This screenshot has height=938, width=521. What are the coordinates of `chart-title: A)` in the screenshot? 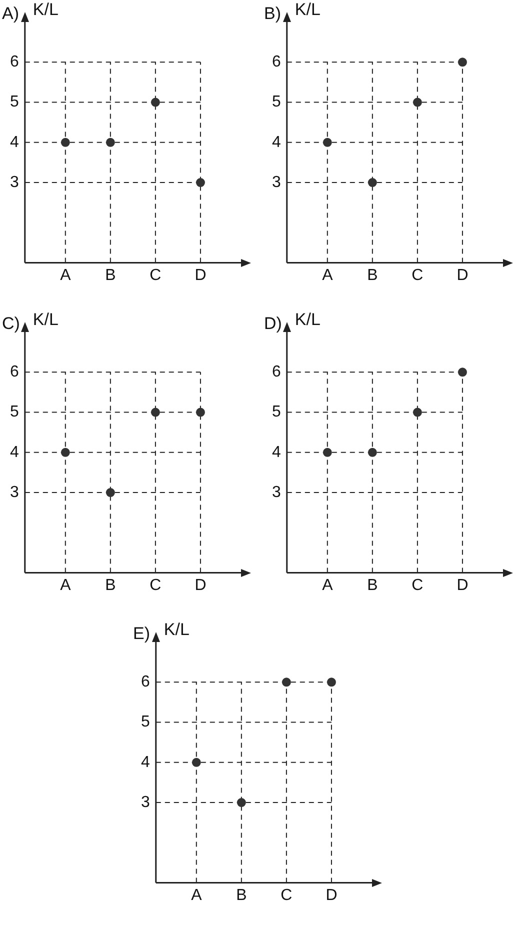 It's located at (10, 14).